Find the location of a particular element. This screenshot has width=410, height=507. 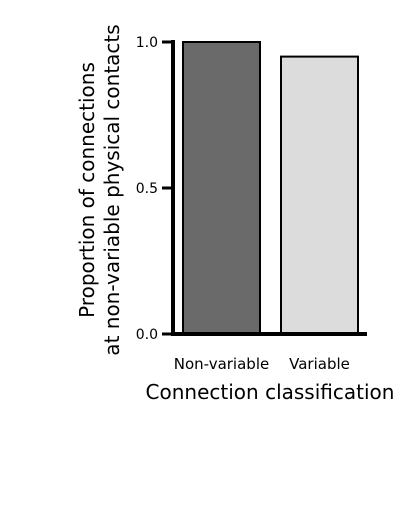

y-tick-label: 0.0 is located at coordinates (147, 335).